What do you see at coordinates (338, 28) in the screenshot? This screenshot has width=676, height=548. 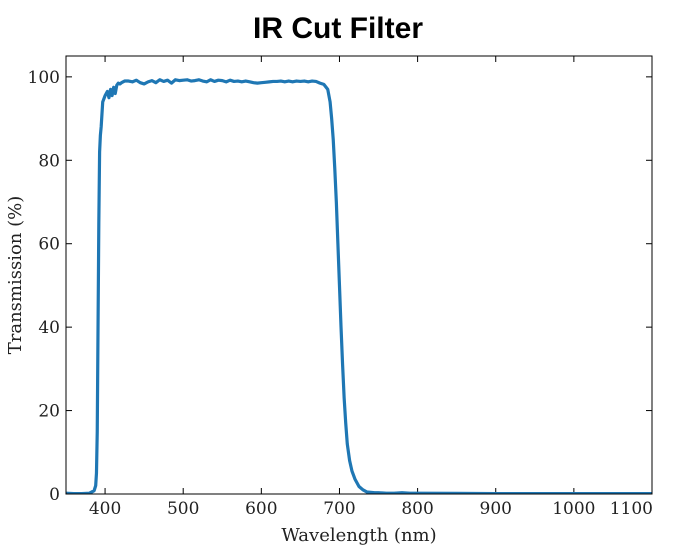 I see `chart-title: IR Cut Filter` at bounding box center [338, 28].